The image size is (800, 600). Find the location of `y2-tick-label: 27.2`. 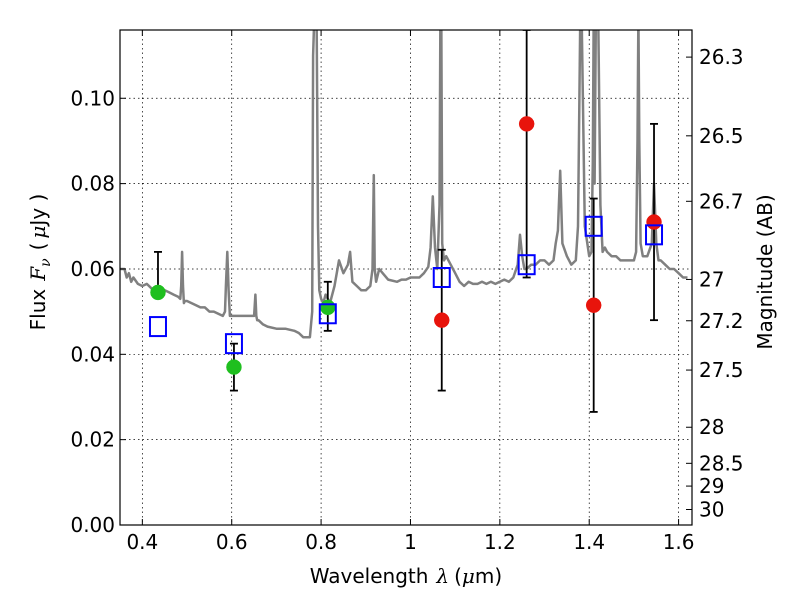

y2-tick-label: 27.2 is located at coordinates (721, 321).